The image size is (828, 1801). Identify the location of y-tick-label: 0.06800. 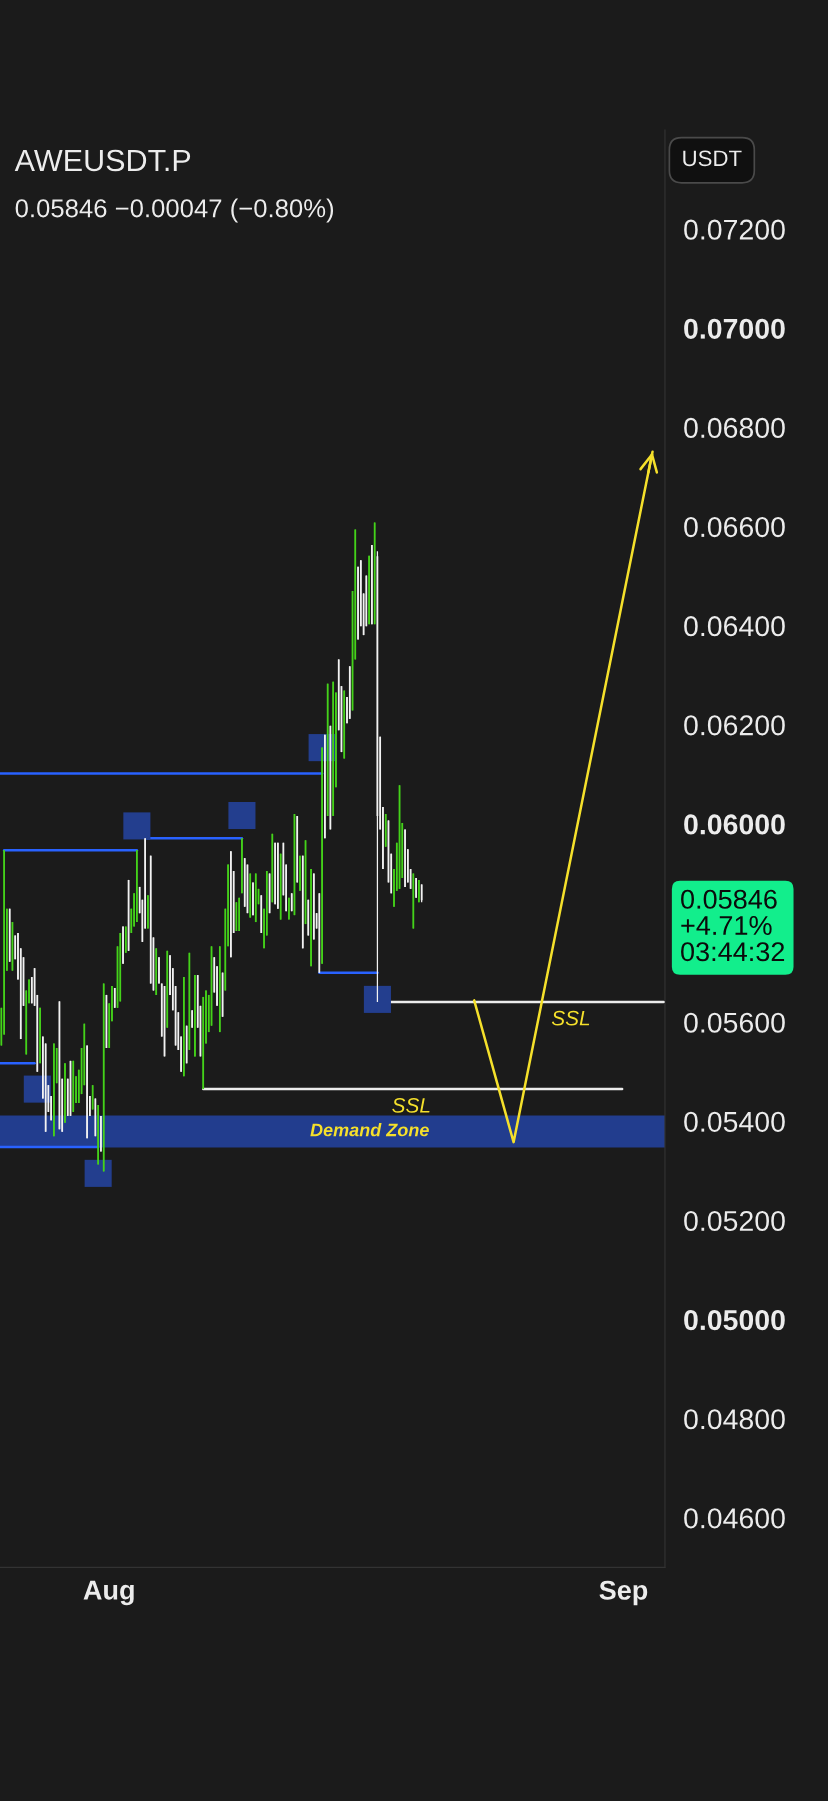
(734, 428).